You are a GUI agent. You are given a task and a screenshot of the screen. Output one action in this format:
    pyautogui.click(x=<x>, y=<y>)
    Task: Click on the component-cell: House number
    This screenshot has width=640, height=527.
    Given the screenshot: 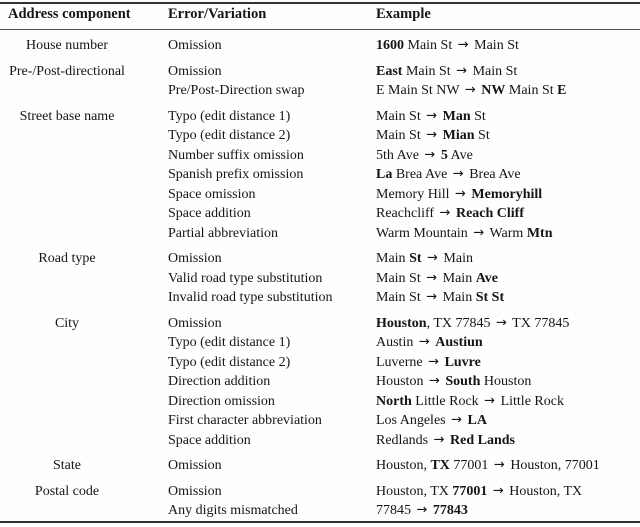 What is the action you would take?
    pyautogui.click(x=67, y=45)
    